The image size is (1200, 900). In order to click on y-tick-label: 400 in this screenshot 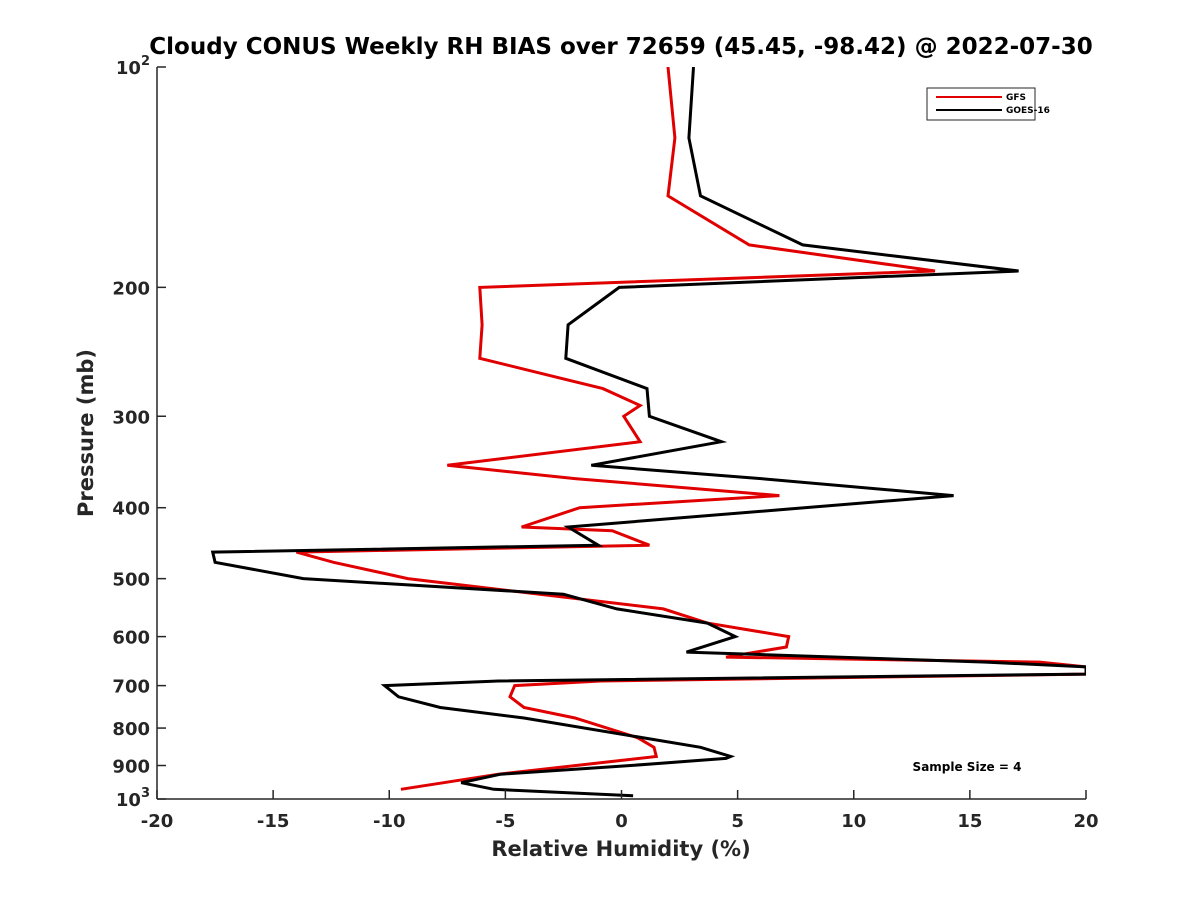, I will do `click(131, 509)`.